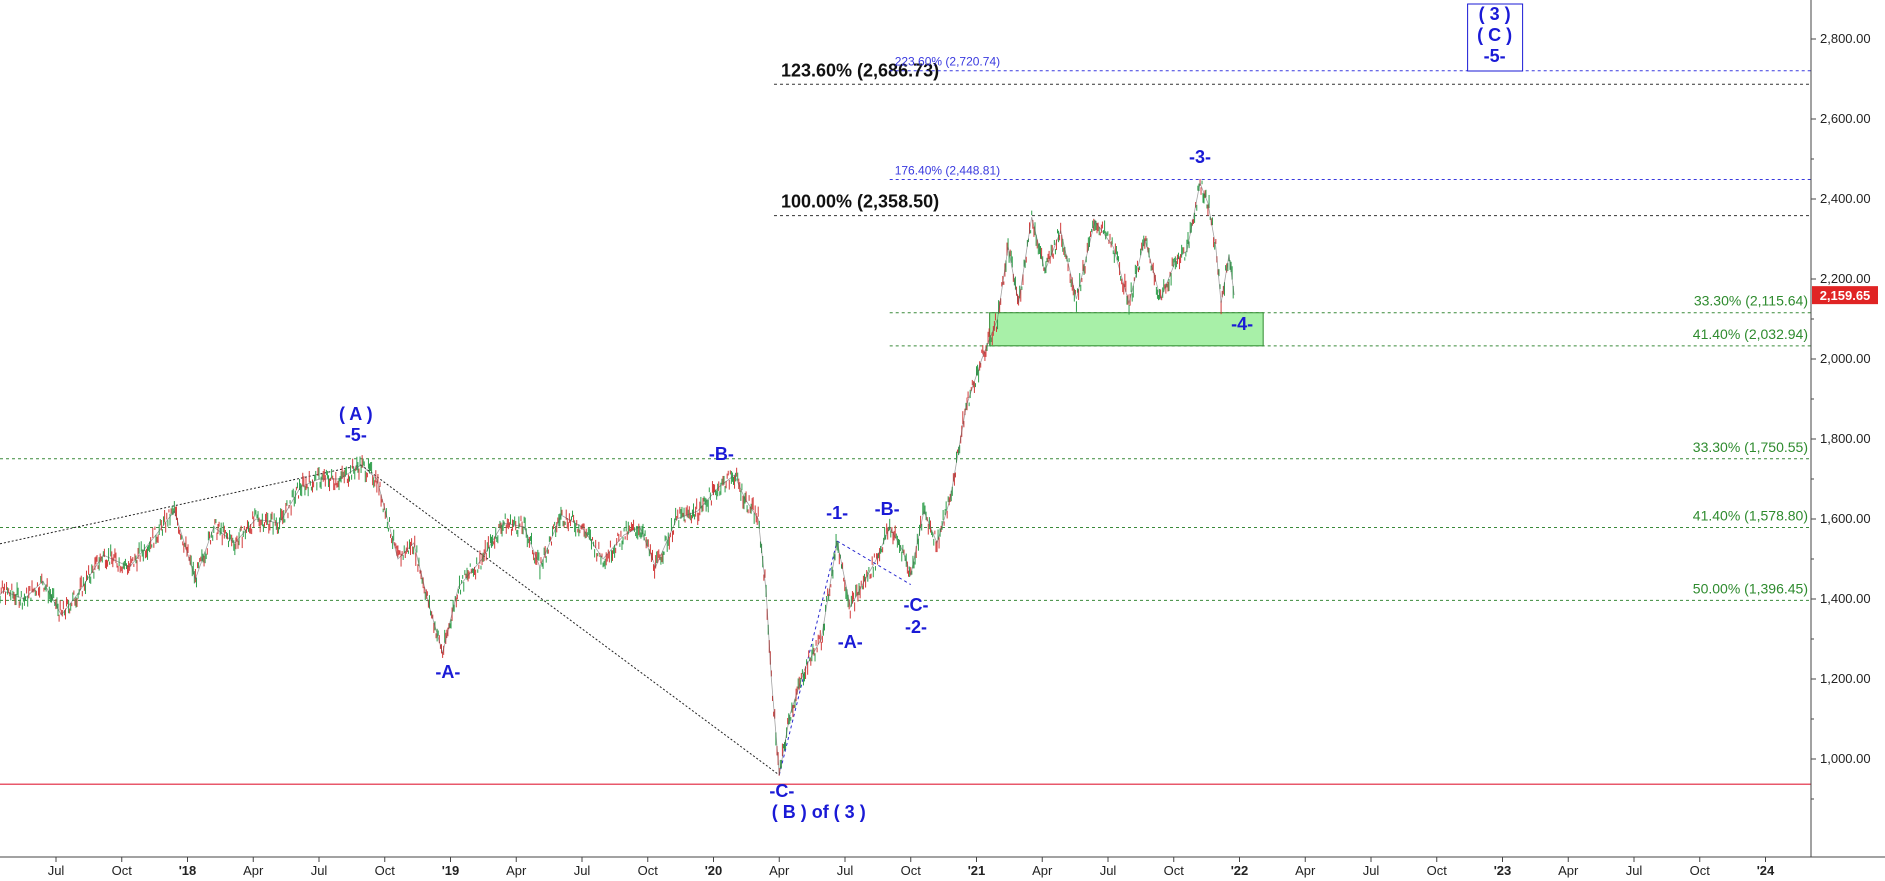 This screenshot has width=1885, height=881. What do you see at coordinates (1240, 870) in the screenshot?
I see `x-tick-label: '22` at bounding box center [1240, 870].